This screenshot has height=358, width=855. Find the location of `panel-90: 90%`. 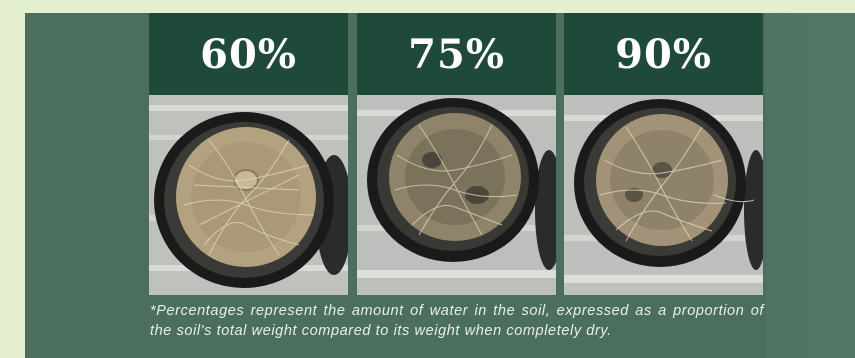

panel-90: 90% is located at coordinates (663, 54).